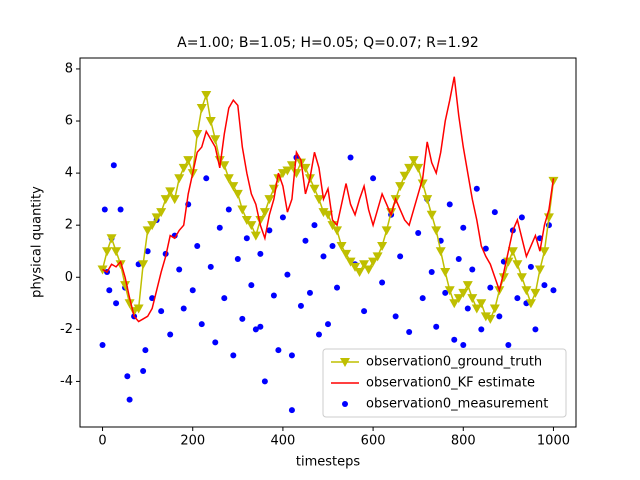  Describe the element at coordinates (454, 362) in the screenshot. I see `legend-label: observation0_ground_truth` at that location.